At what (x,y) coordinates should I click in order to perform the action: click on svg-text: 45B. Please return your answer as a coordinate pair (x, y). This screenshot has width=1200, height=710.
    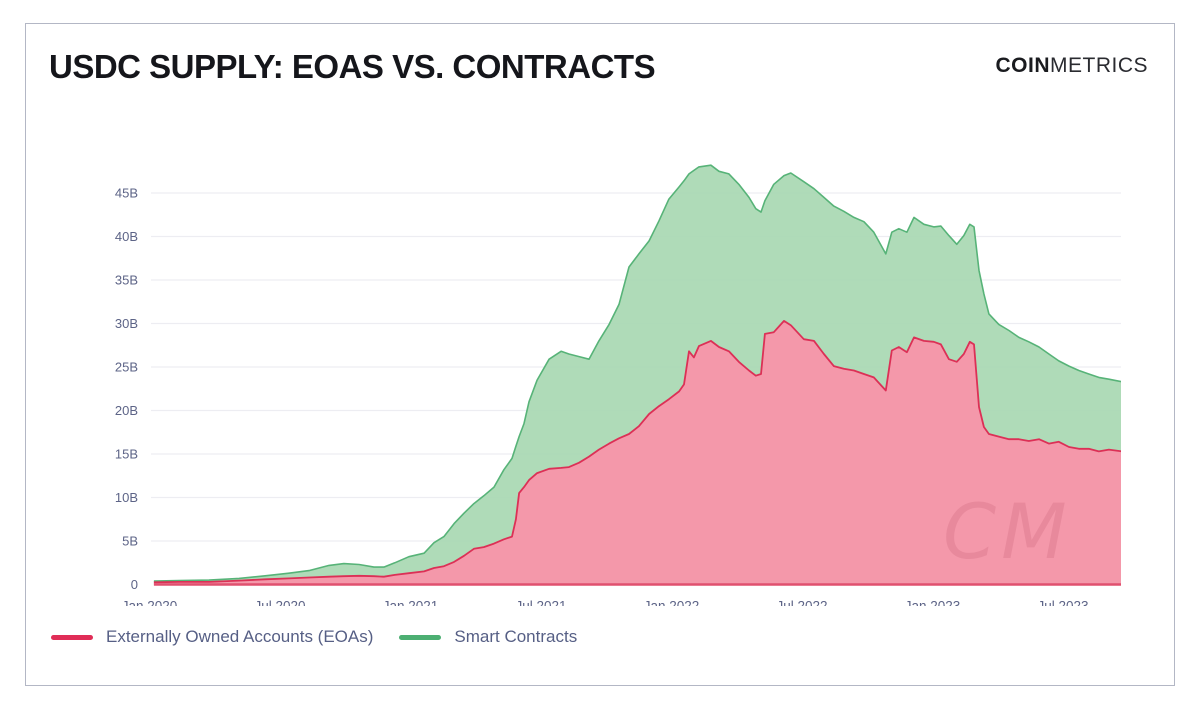
    Looking at the image, I should click on (126, 193).